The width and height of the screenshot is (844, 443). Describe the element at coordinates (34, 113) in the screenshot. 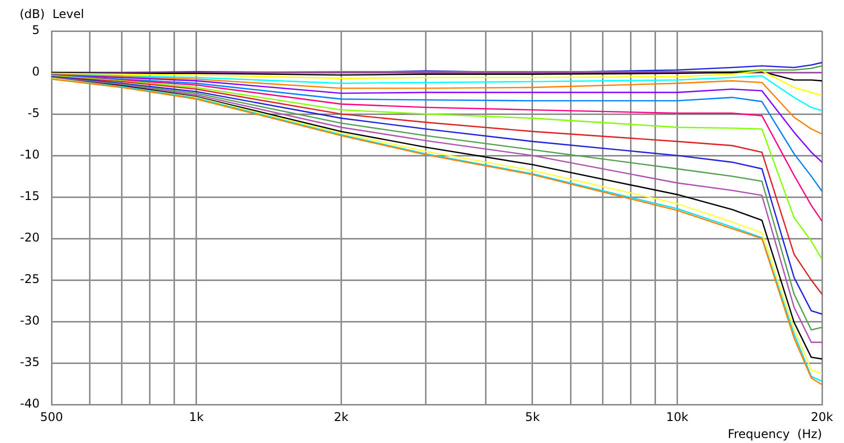

I see `y-tick-label: -5` at that location.